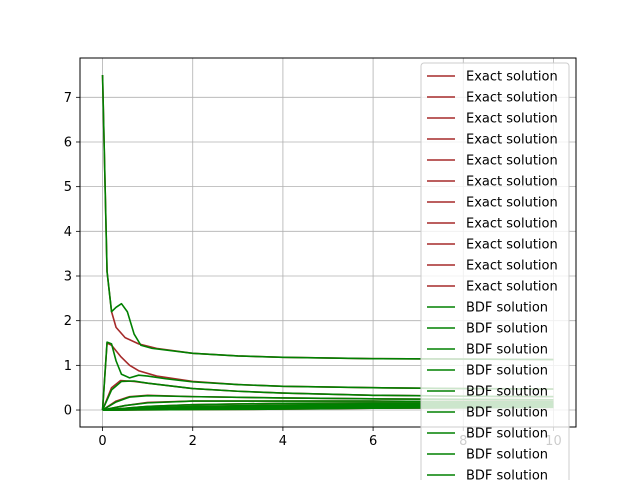 This screenshot has width=640, height=480. Describe the element at coordinates (102, 441) in the screenshot. I see `x-tick-label: 0` at that location.